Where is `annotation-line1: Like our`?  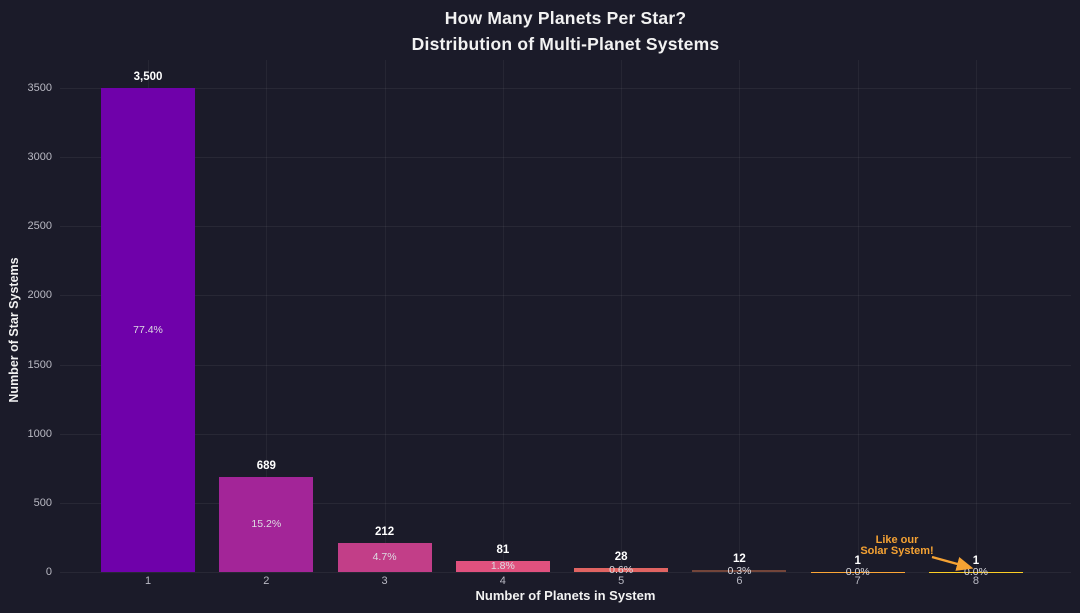 annotation-line1: Like our is located at coordinates (897, 540).